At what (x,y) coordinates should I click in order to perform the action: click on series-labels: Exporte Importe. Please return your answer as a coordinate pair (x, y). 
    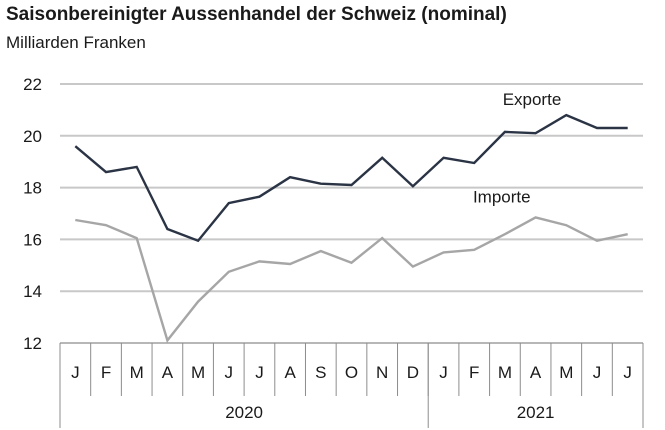
    Looking at the image, I should click on (517, 148).